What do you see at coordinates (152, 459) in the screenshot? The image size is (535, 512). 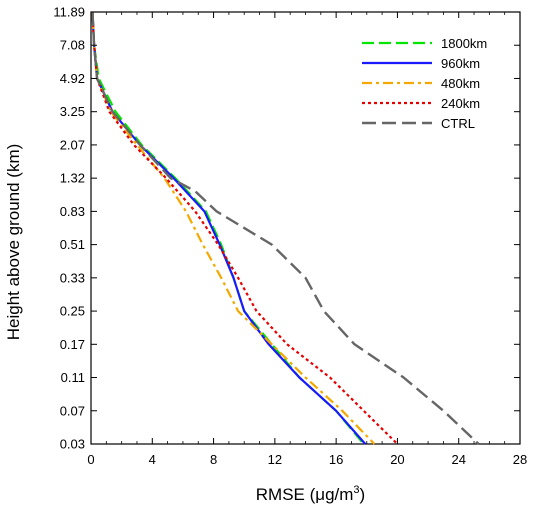 I see `x-tick-label: 4` at bounding box center [152, 459].